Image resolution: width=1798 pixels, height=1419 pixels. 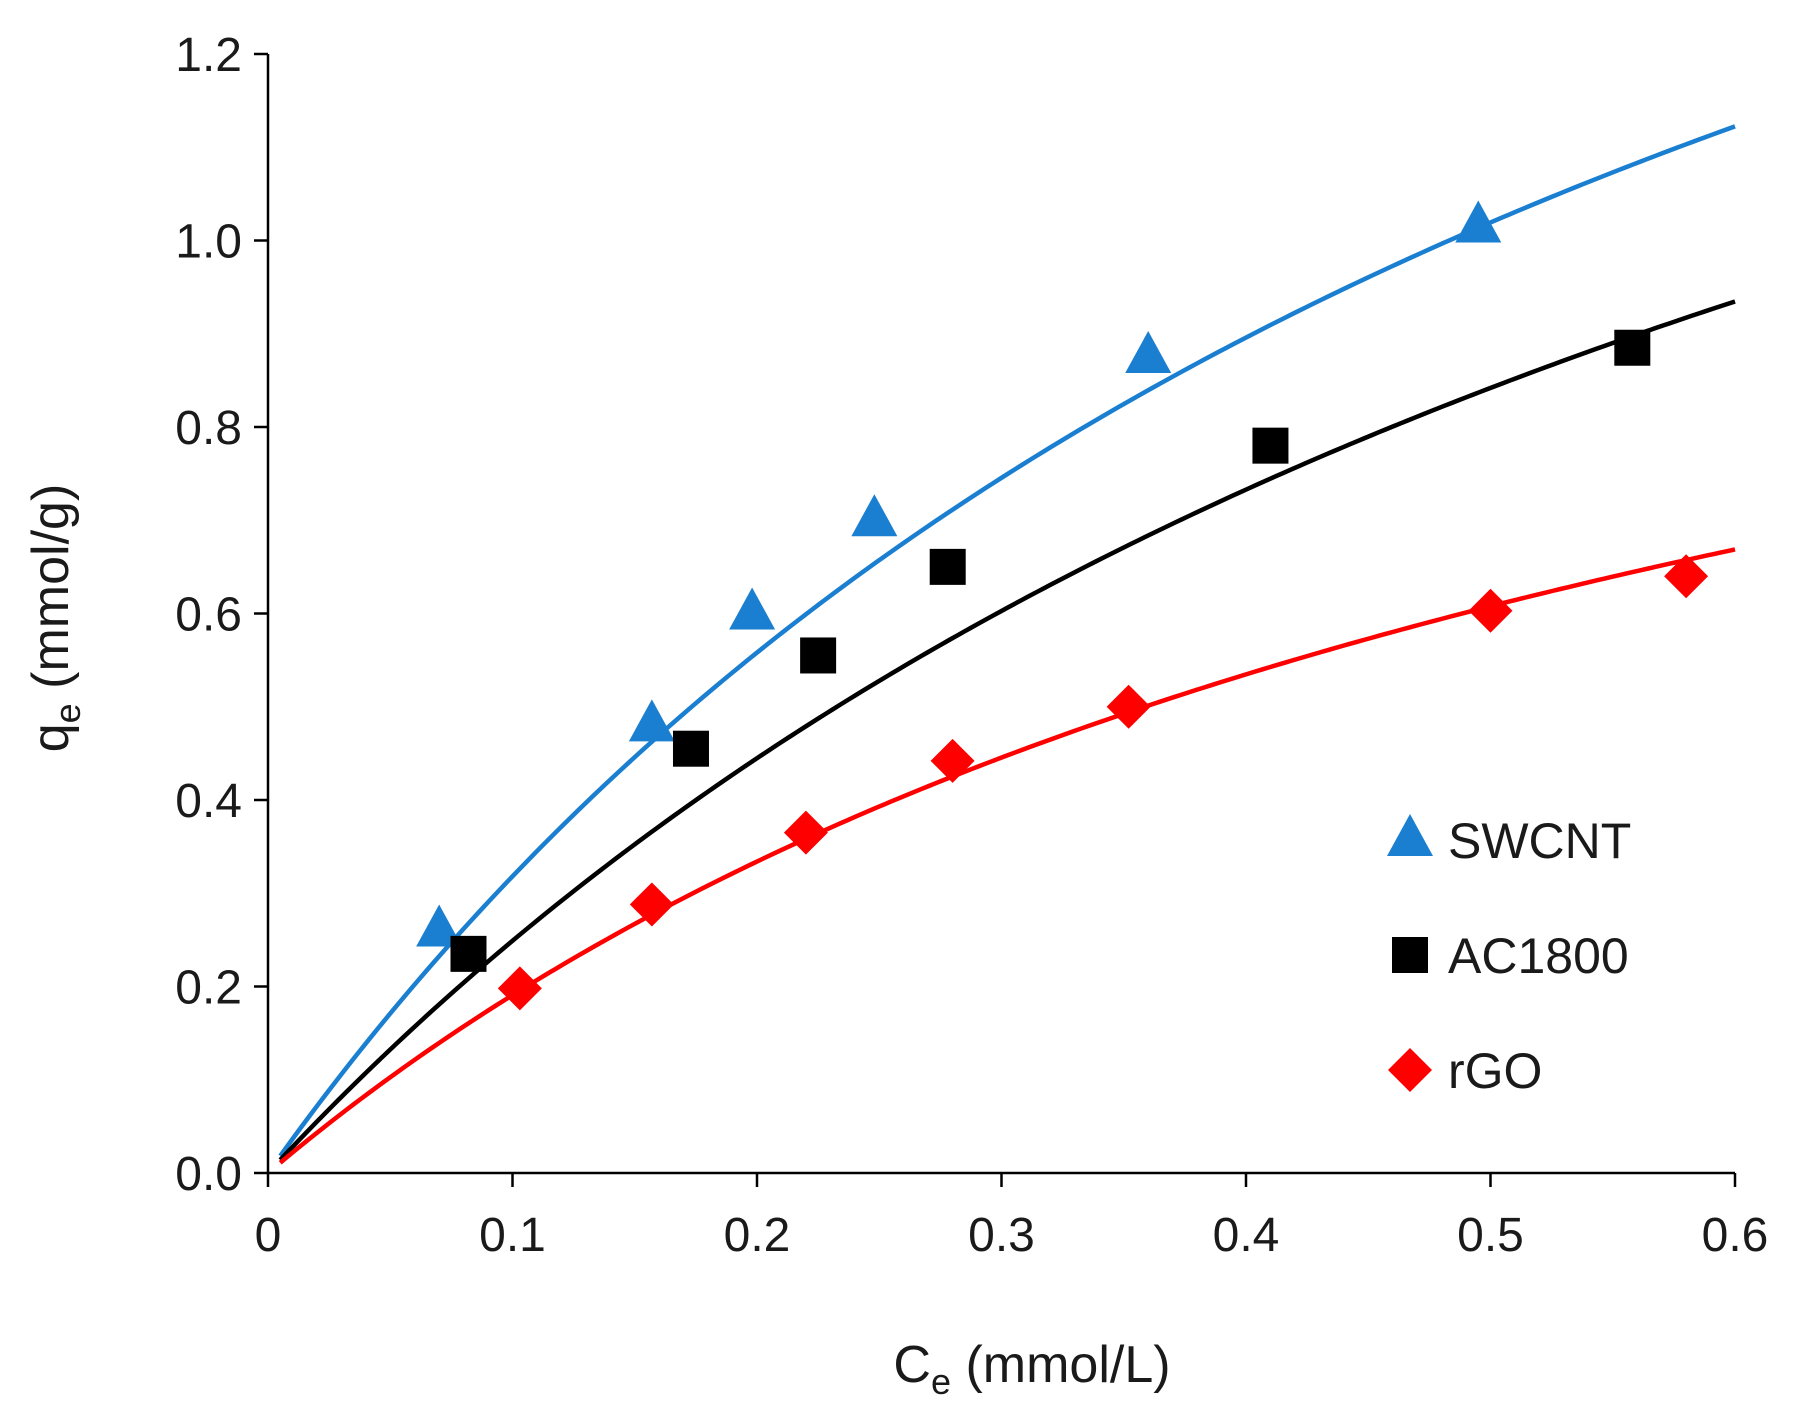 I want to click on x-tick-label: 0.5, so click(x=1490, y=1235).